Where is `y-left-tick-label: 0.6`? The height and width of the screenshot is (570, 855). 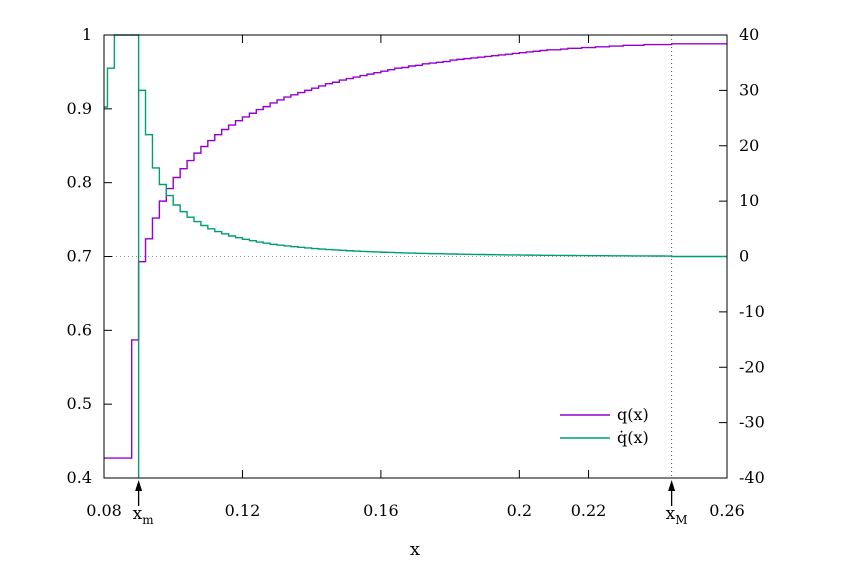
y-left-tick-label: 0.6 is located at coordinates (79, 329).